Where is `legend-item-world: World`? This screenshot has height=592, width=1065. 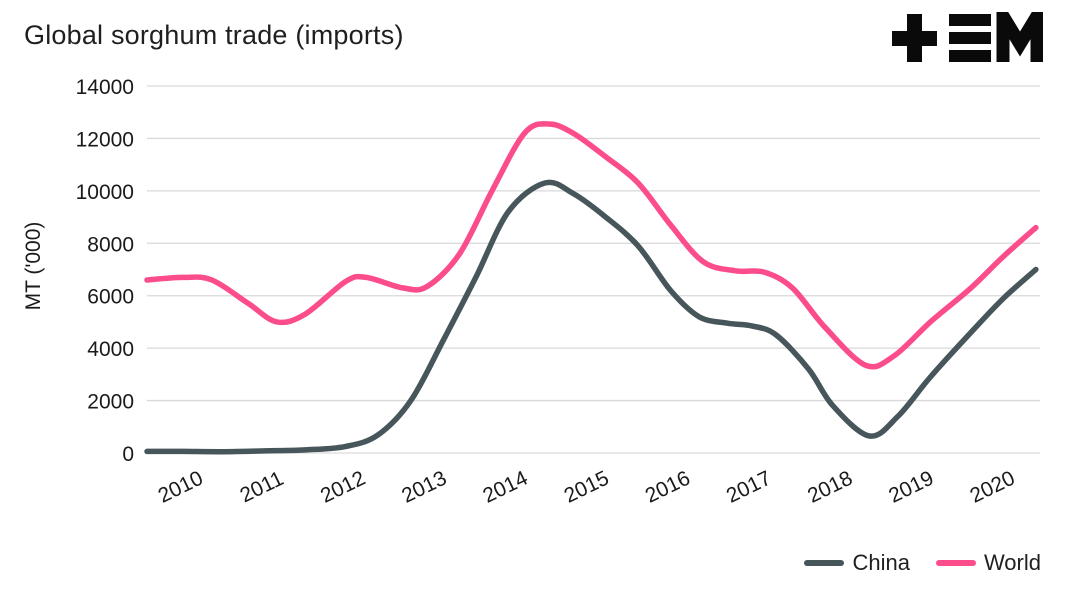 legend-item-world: World is located at coordinates (988, 563).